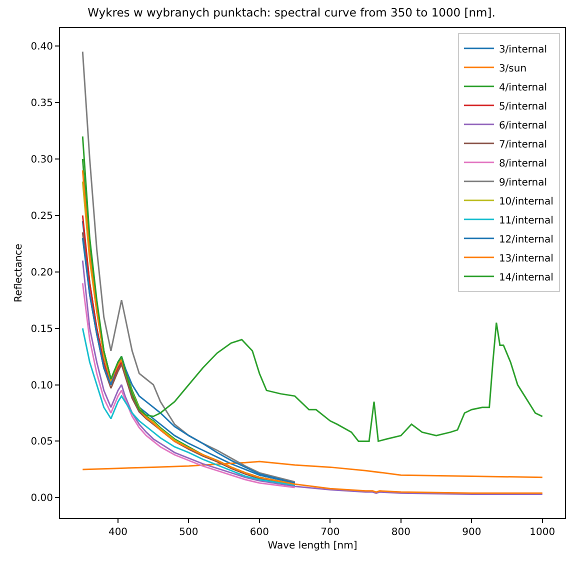 The width and height of the screenshot is (583, 561). Describe the element at coordinates (523, 106) in the screenshot. I see `legend-label: 5/internal` at that location.